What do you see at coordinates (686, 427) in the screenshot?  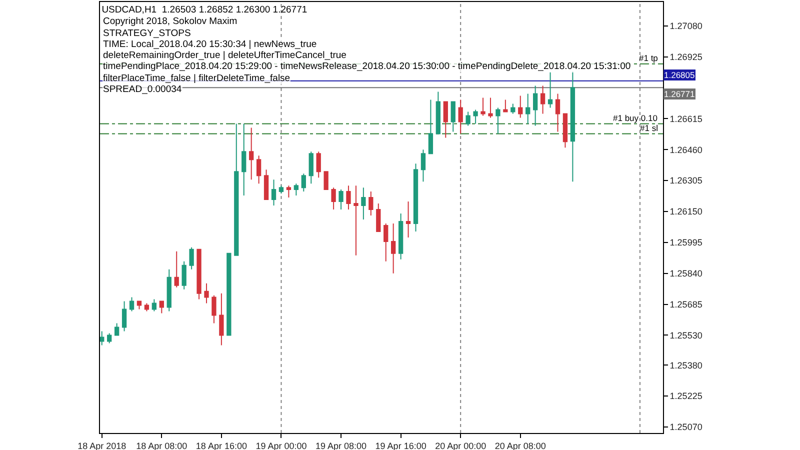 I see `y-tick-label: 1.25070` at bounding box center [686, 427].